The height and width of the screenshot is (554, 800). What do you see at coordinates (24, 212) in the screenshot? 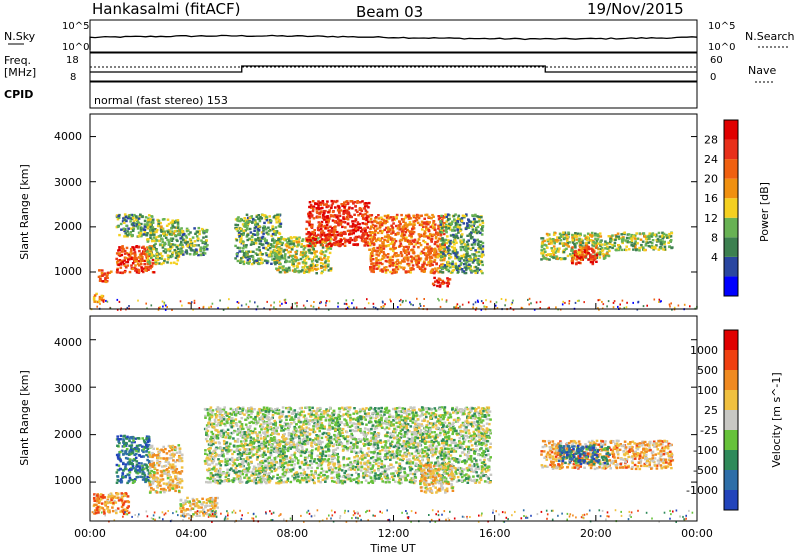
I see `power-ylabel: Slant Range [km]` at bounding box center [24, 212].